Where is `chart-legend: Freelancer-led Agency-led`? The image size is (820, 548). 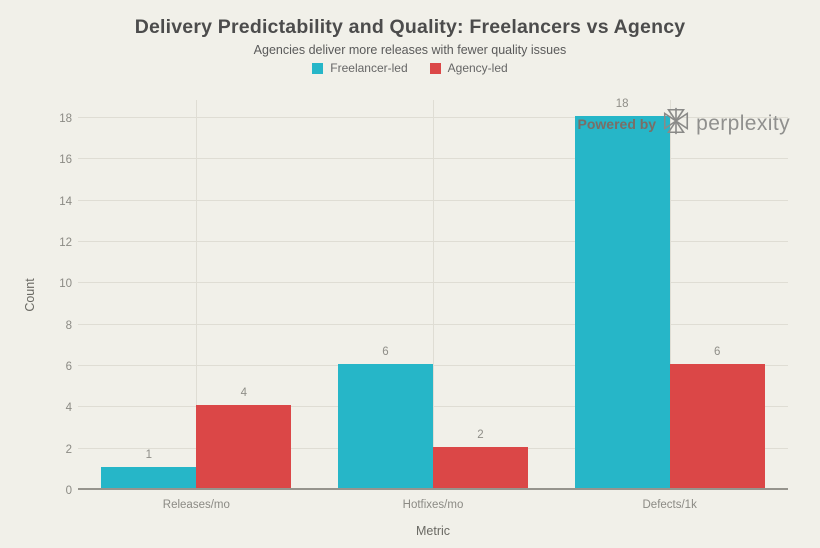
chart-legend: Freelancer-led Agency-led is located at coordinates (410, 68).